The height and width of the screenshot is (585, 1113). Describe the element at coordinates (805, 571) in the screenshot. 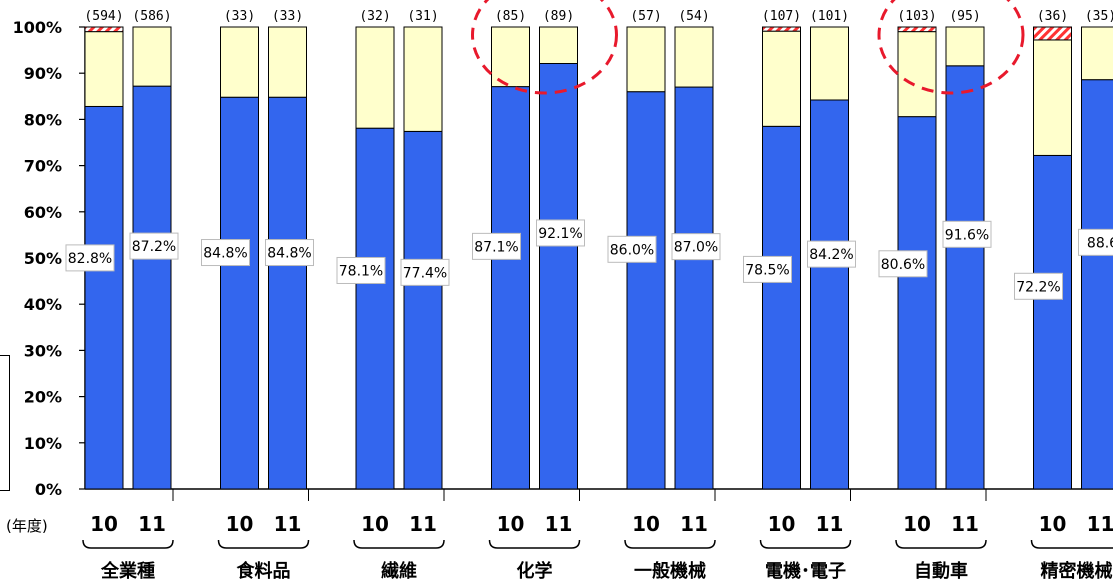

I see `x-category-label: 電機･電子` at that location.